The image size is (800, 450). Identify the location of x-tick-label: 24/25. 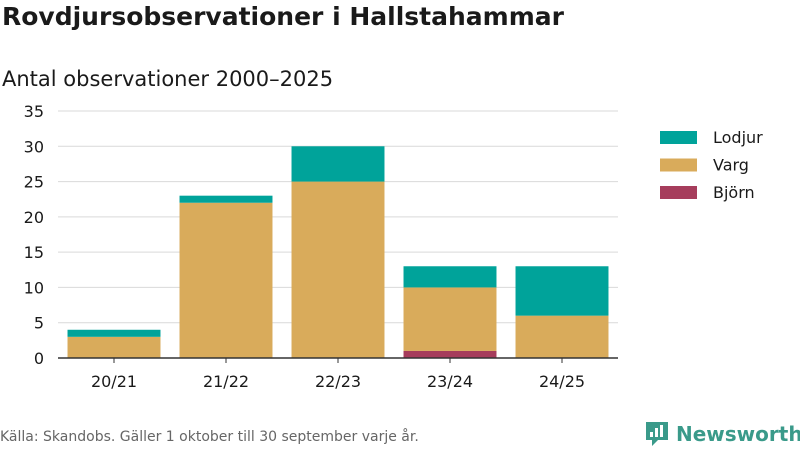
(562, 381).